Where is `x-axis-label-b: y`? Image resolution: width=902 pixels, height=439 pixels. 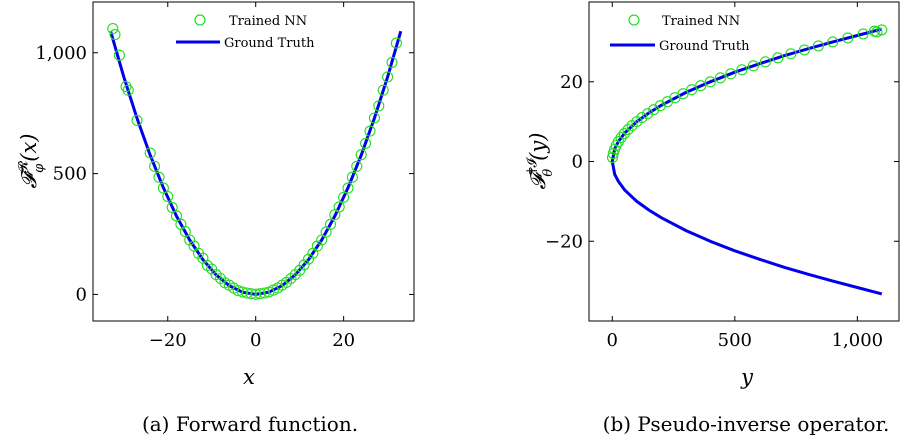 x-axis-label-b: y is located at coordinates (747, 377).